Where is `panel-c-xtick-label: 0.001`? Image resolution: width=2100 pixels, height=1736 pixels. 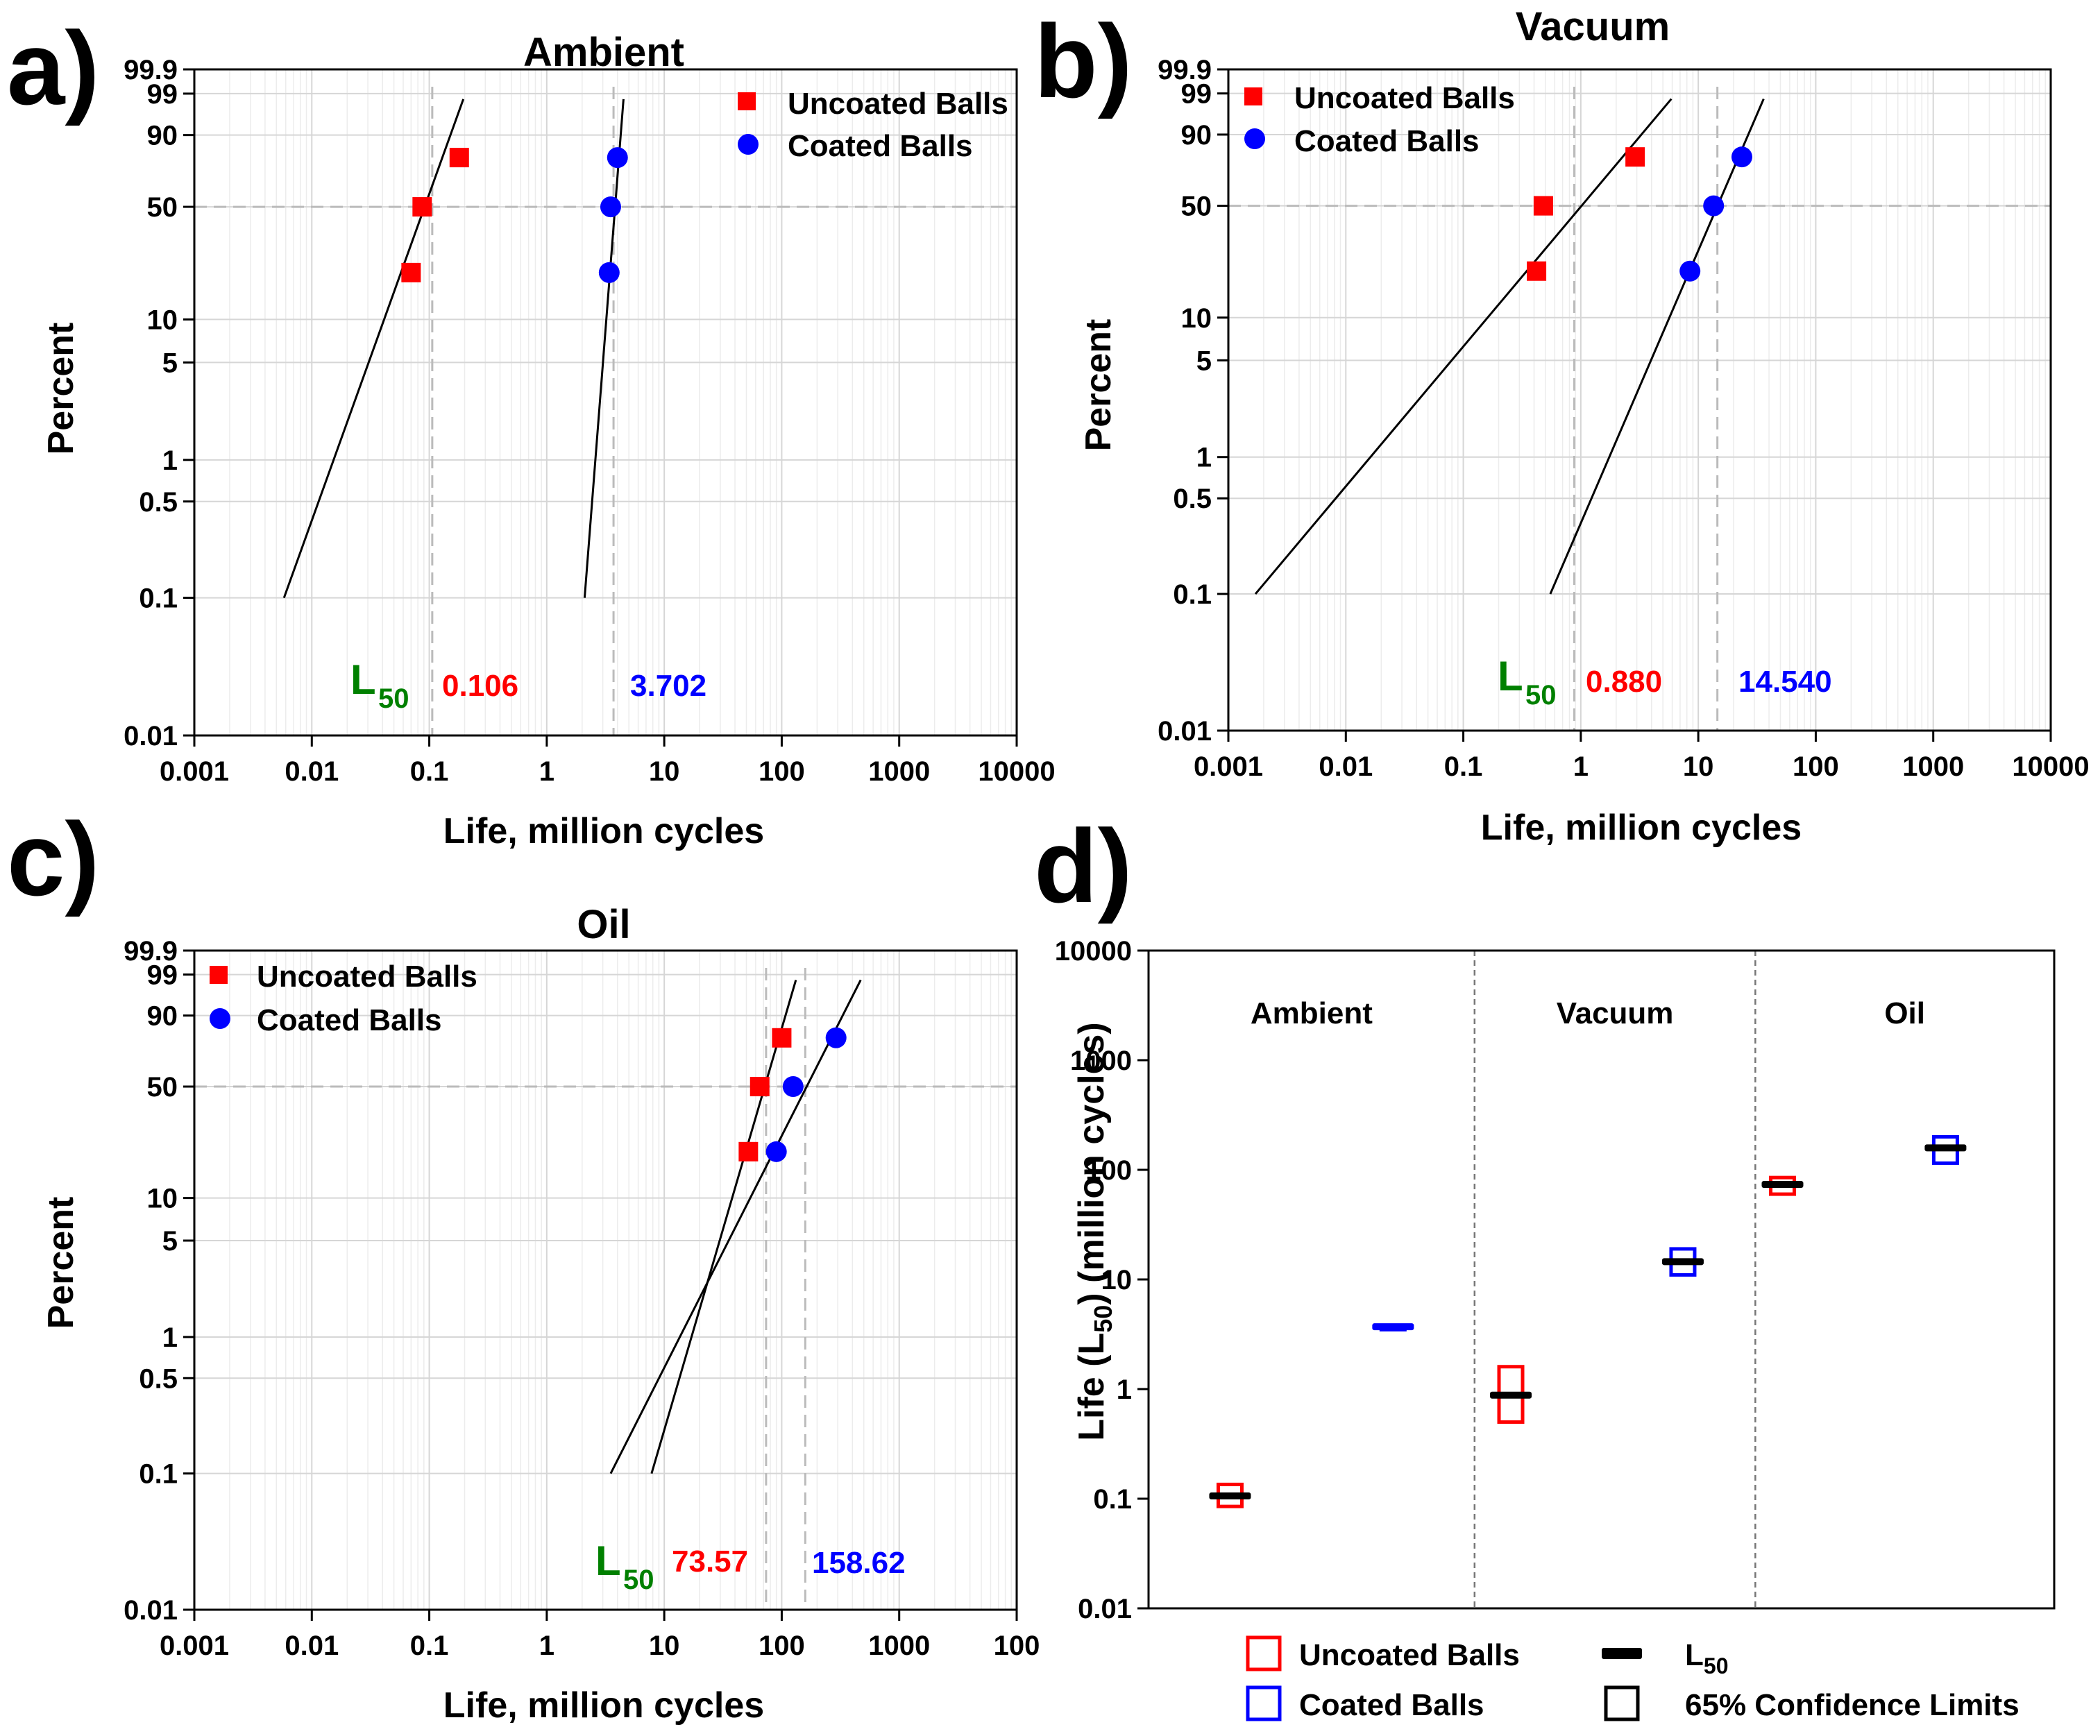 panel-c-xtick-label: 0.001 is located at coordinates (194, 1646).